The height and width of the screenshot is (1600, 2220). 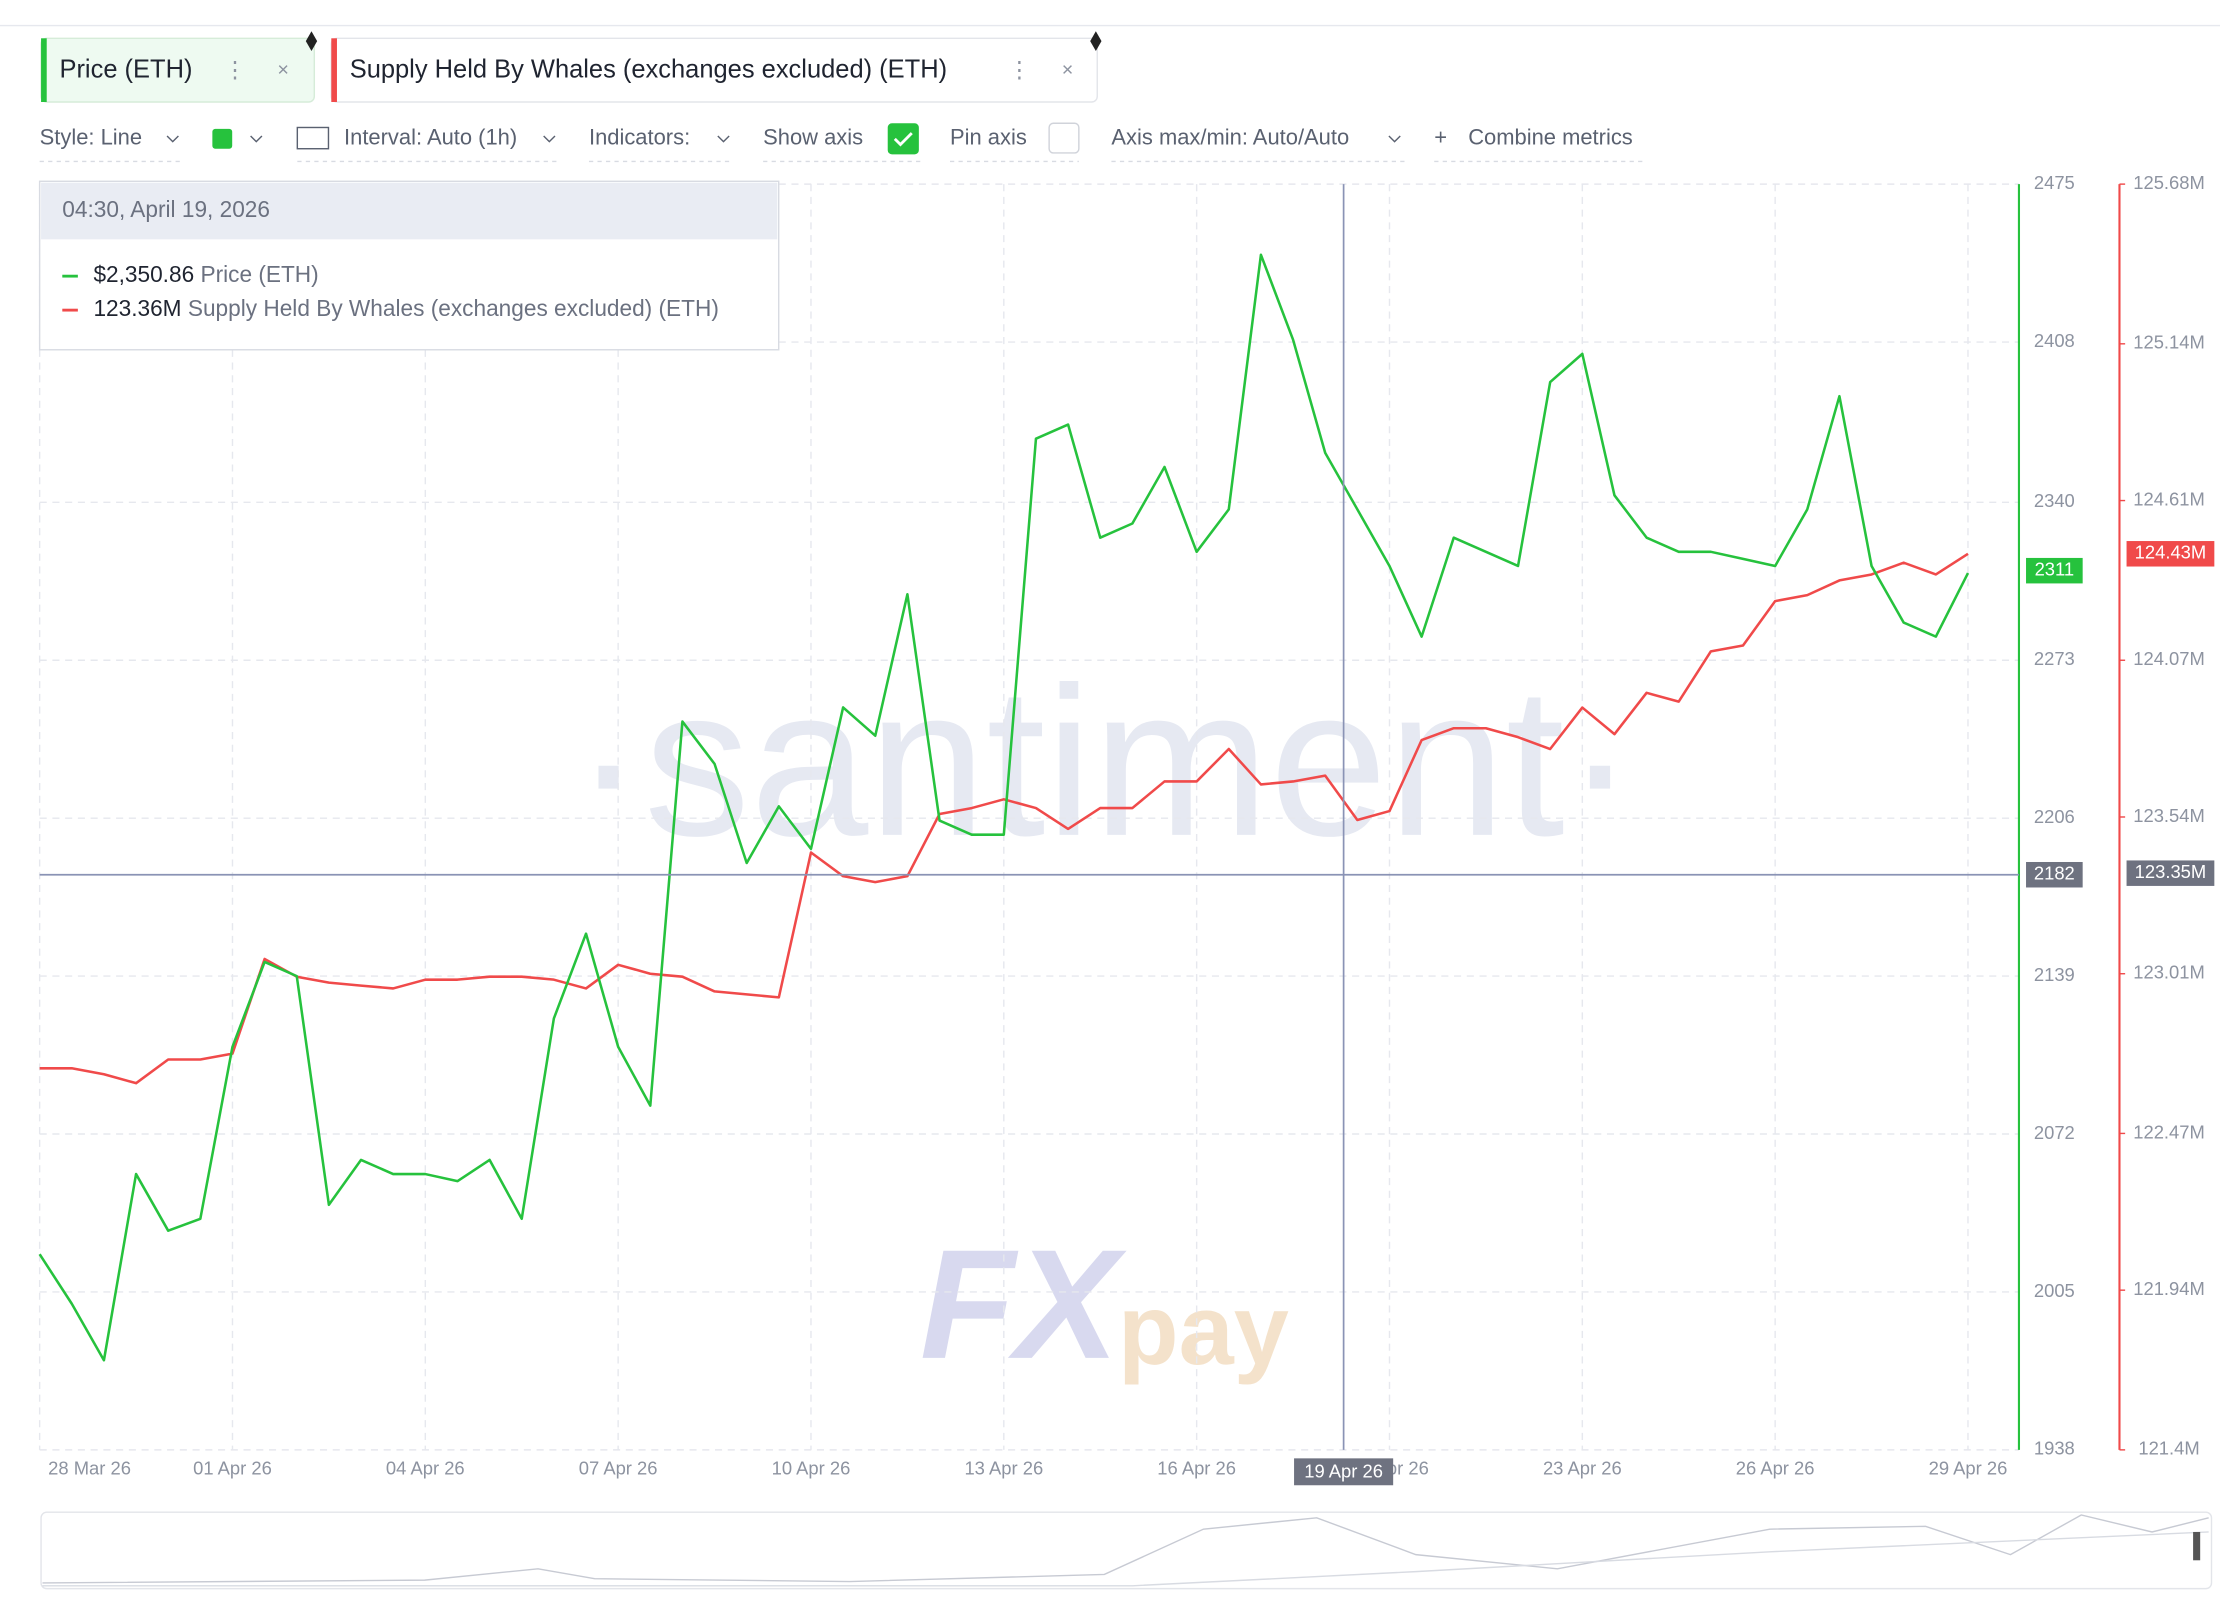 I want to click on navigator-box, so click(x=1126, y=1550).